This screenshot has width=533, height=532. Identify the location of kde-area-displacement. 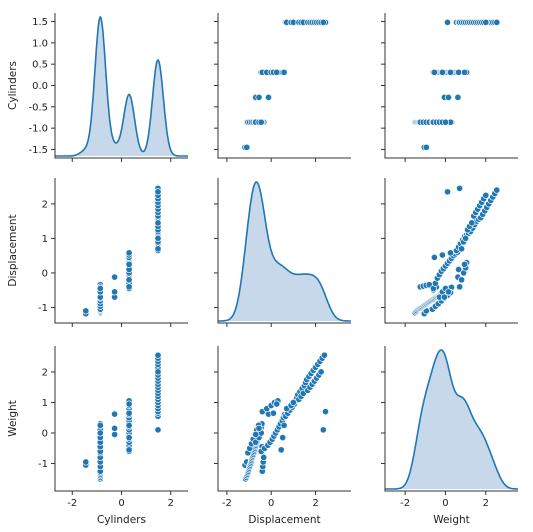
(284, 251).